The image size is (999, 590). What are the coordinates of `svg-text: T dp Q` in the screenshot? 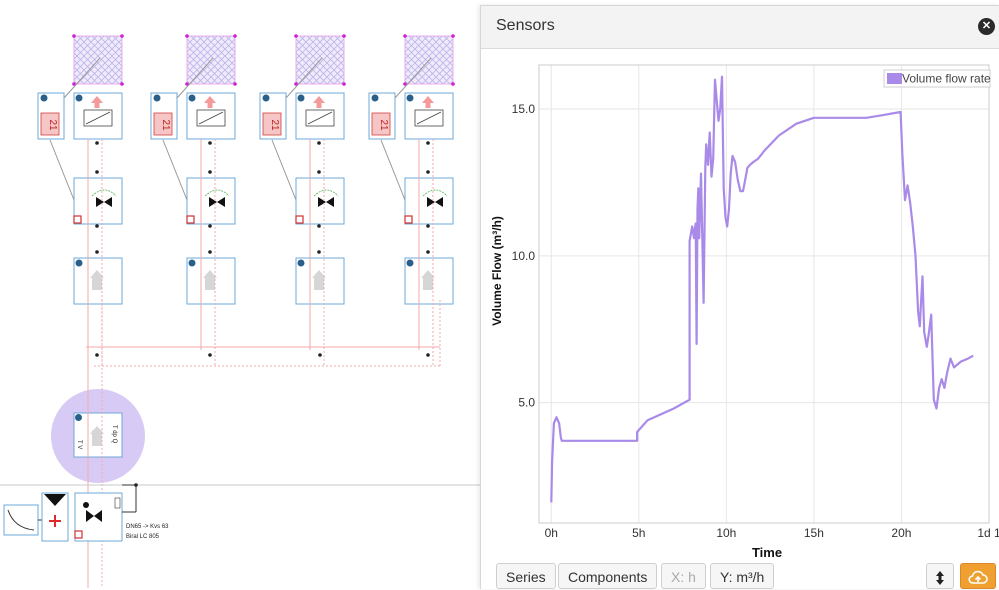 It's located at (114, 434).